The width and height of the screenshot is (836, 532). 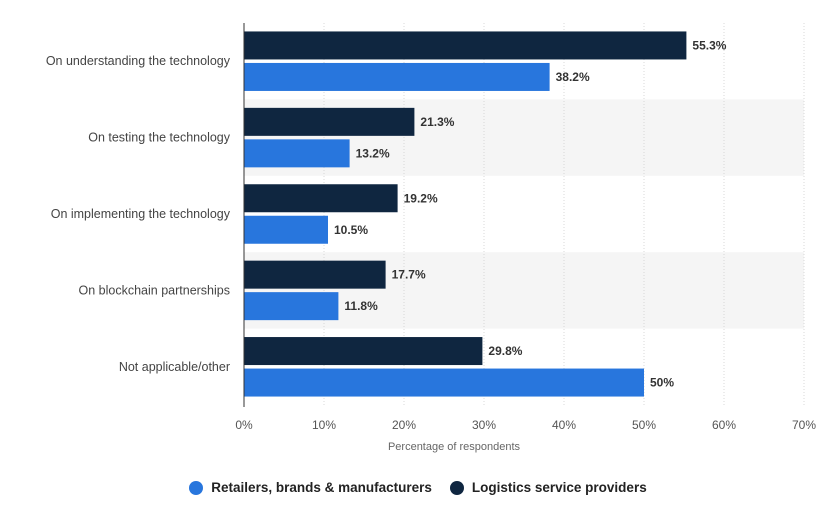 I want to click on x-tick-label: 0%, so click(x=244, y=425).